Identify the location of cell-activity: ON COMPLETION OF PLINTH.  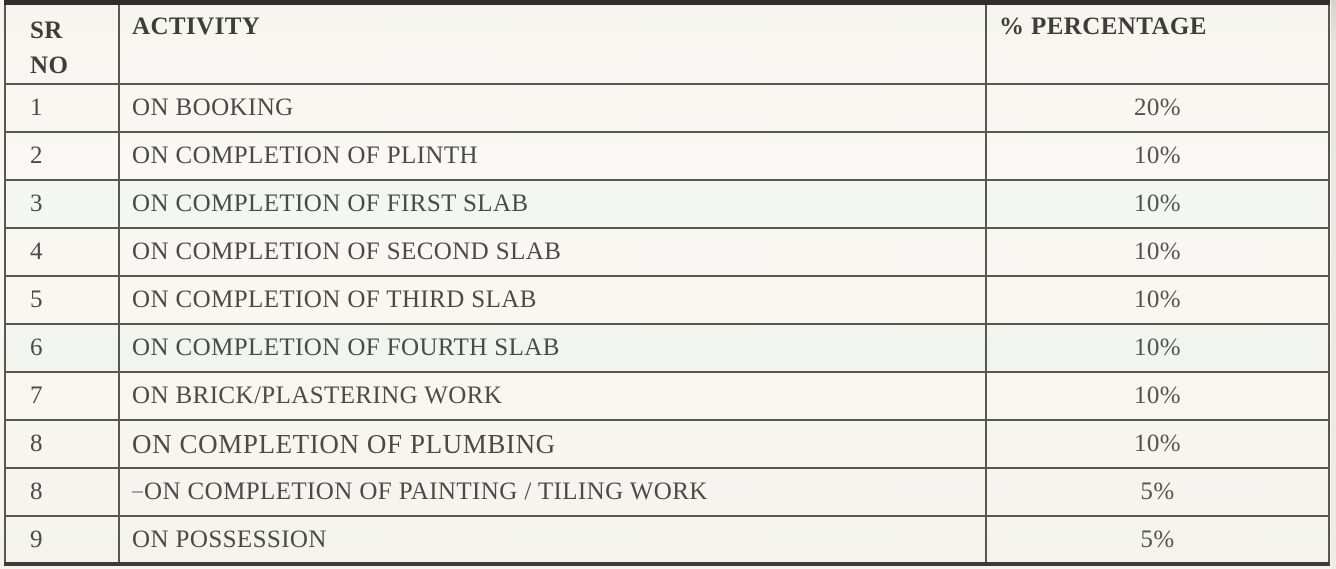
(552, 156).